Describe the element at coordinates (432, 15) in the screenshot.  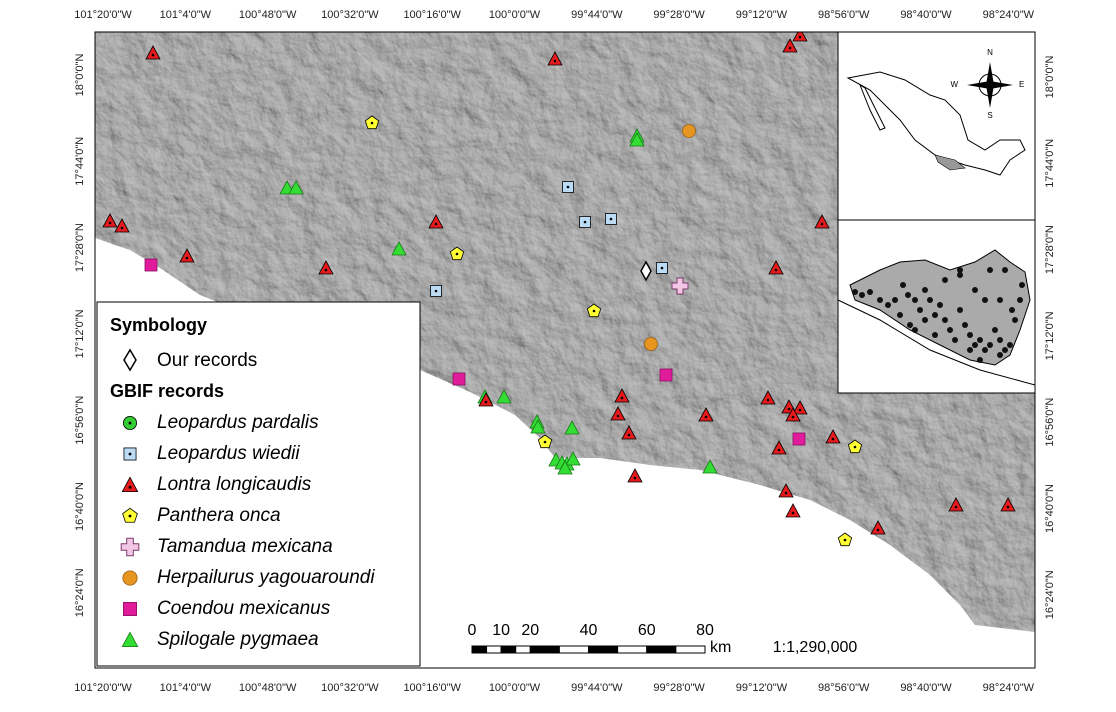
I see `top-label: 100°16'0"W` at that location.